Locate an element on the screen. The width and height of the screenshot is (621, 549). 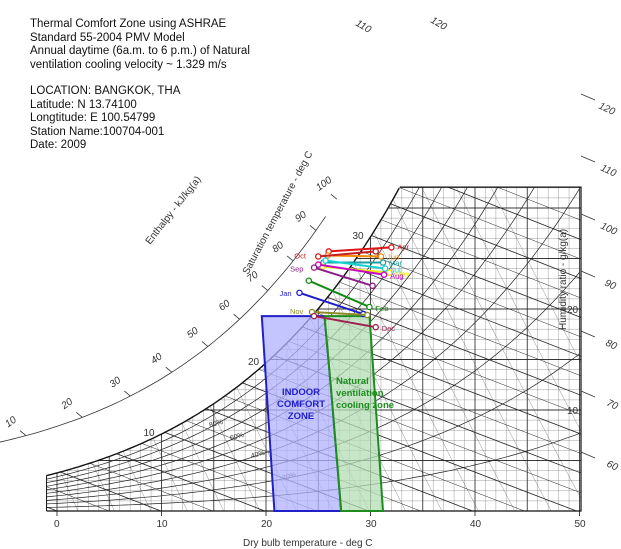
month-label-may: May is located at coordinates (402, 274).